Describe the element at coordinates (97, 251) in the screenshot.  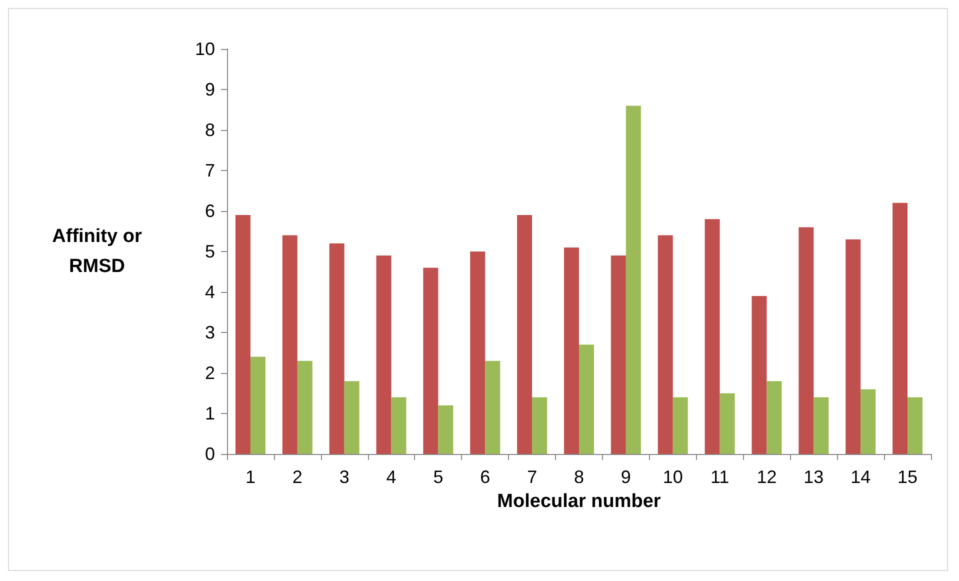
I see `y-axis-title: Affinity or RMSD` at that location.